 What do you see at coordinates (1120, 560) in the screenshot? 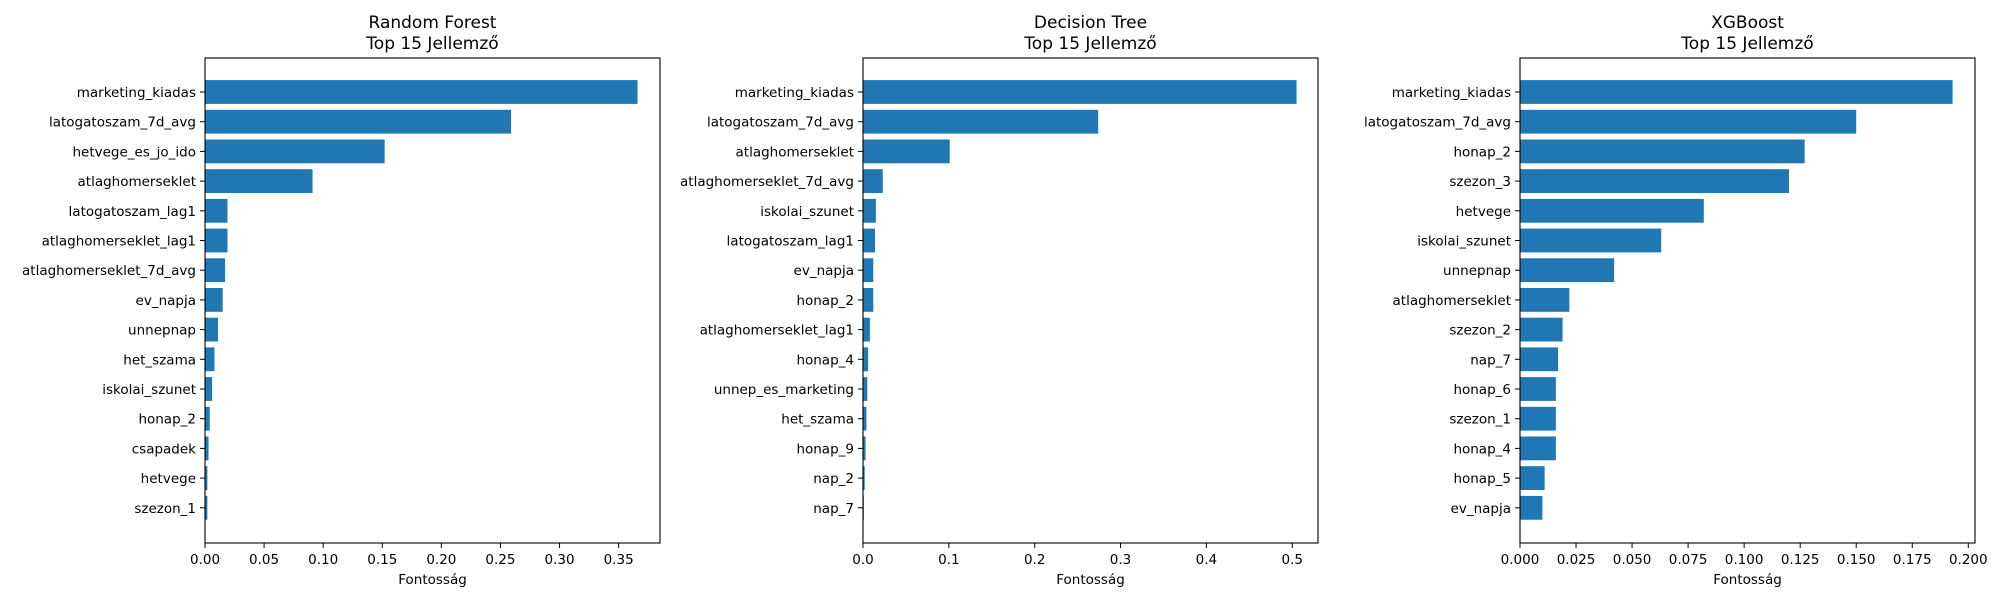
I see `x-tick-label: 0.3` at bounding box center [1120, 560].